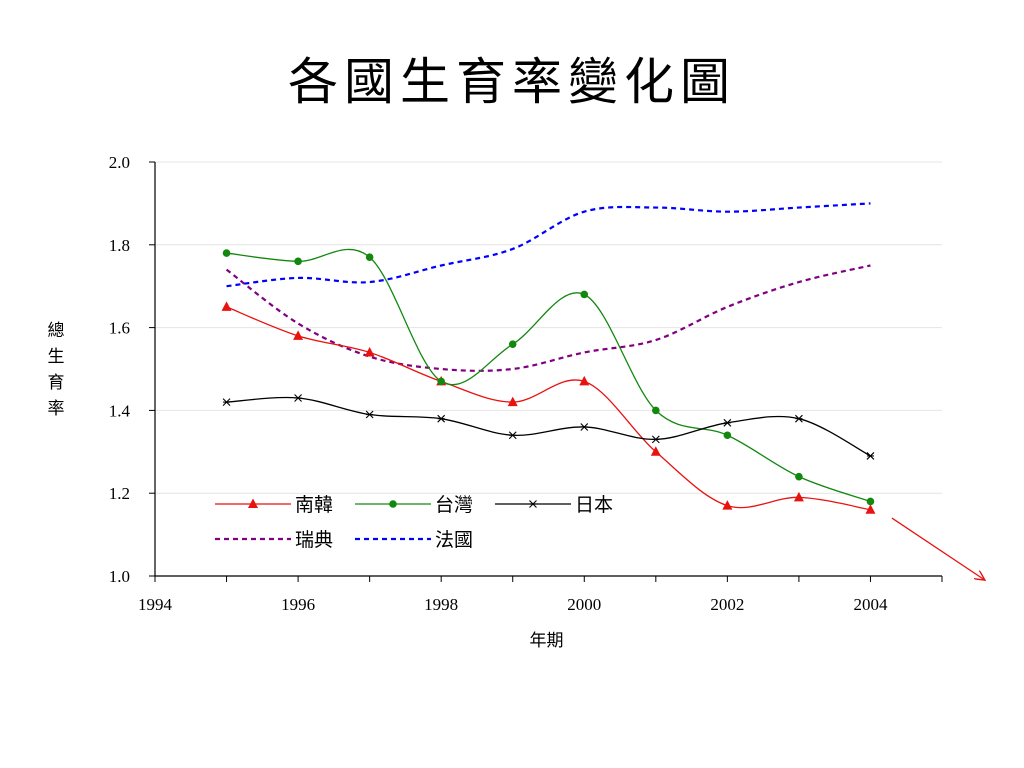  I want to click on x-tick-label: 1998, so click(441, 604).